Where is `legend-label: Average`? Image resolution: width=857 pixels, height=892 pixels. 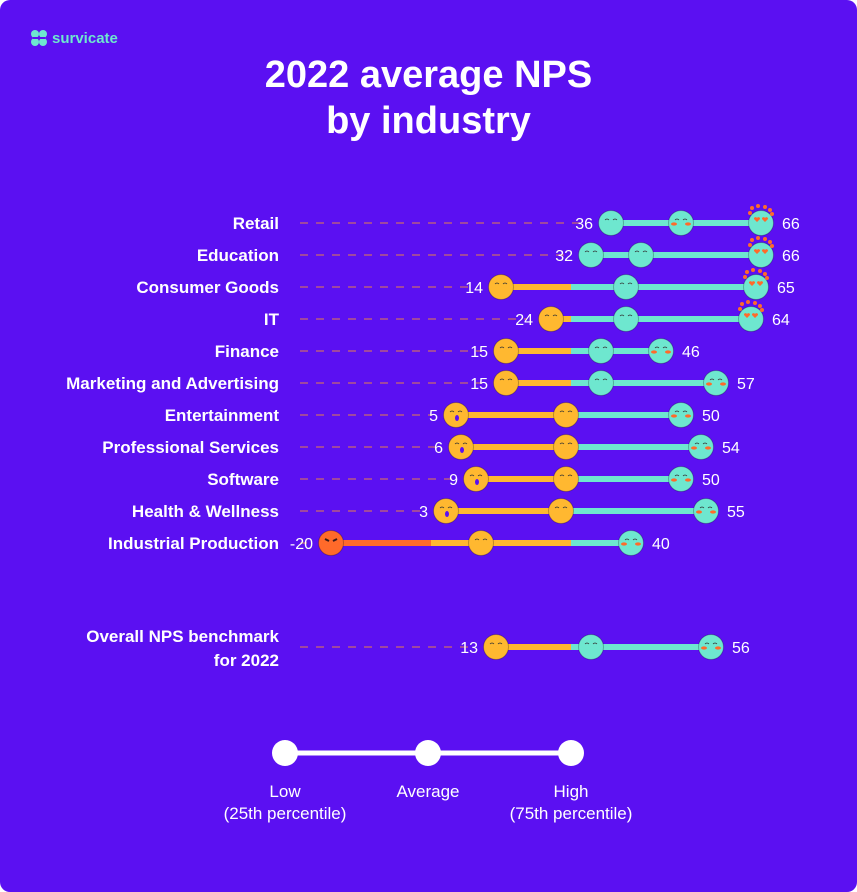
legend-label: Average is located at coordinates (427, 791).